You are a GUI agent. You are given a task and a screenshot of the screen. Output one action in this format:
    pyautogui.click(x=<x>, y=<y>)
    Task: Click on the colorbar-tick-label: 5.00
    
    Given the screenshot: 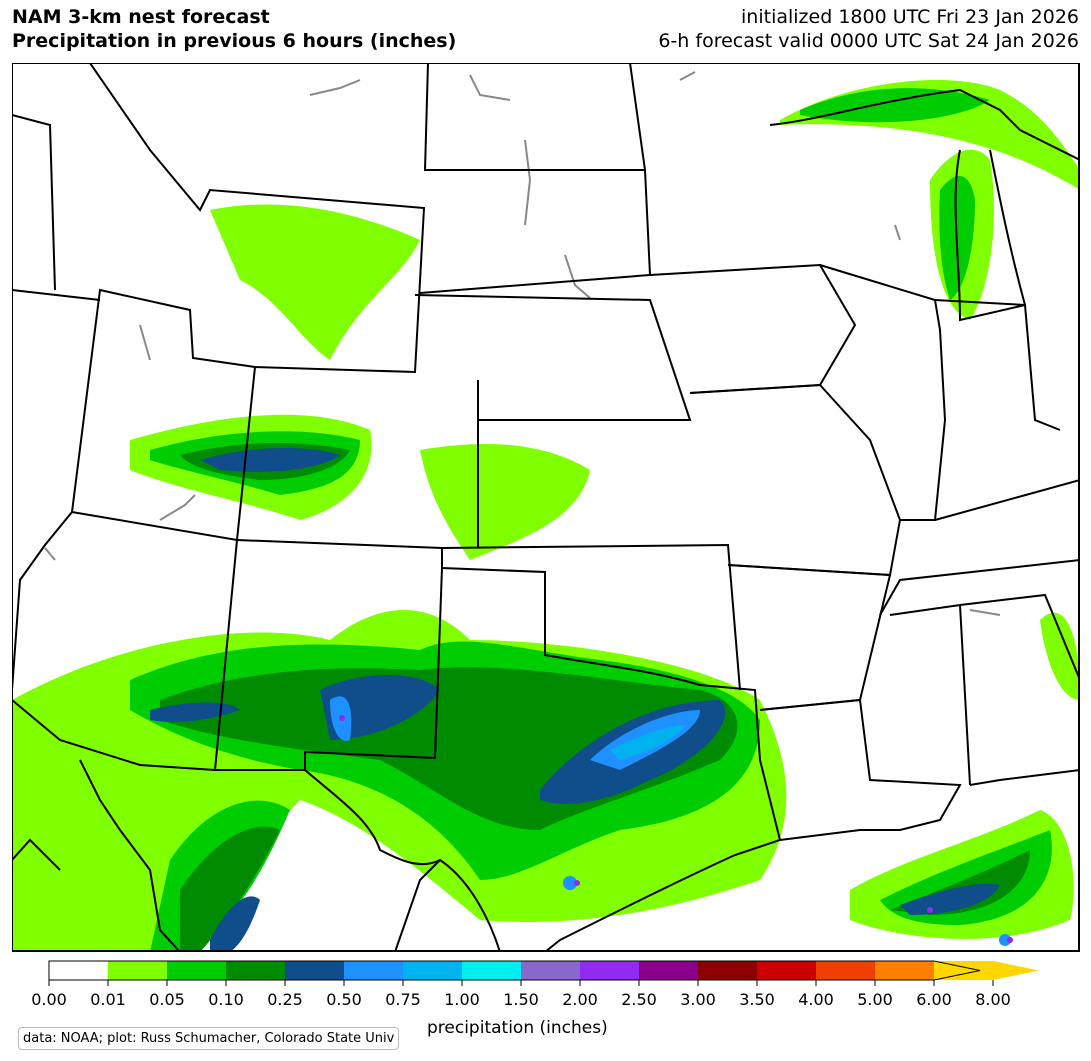 What is the action you would take?
    pyautogui.click(x=875, y=999)
    